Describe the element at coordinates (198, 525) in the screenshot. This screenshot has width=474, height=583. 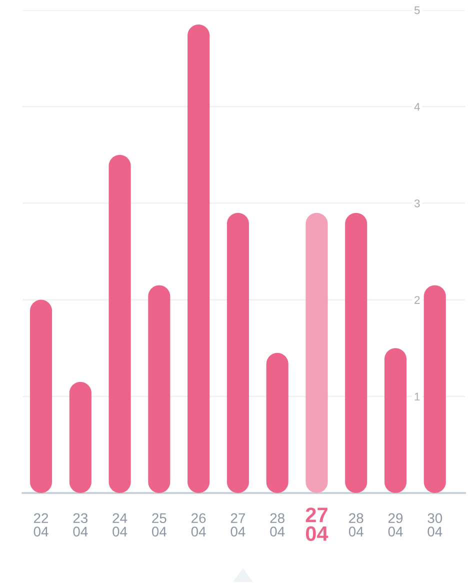
I see `x-tick-label: 26 04` at that location.